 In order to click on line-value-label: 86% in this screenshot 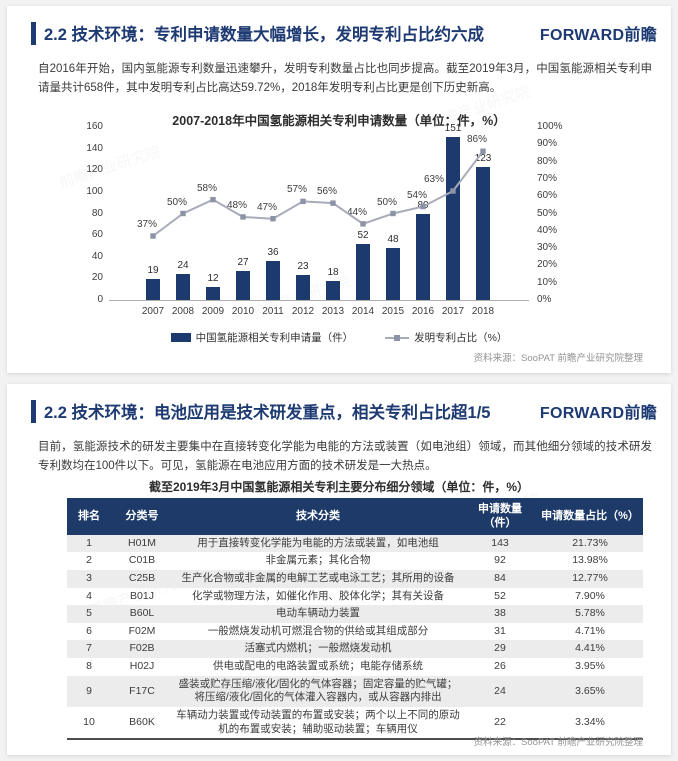, I will do `click(476, 140)`.